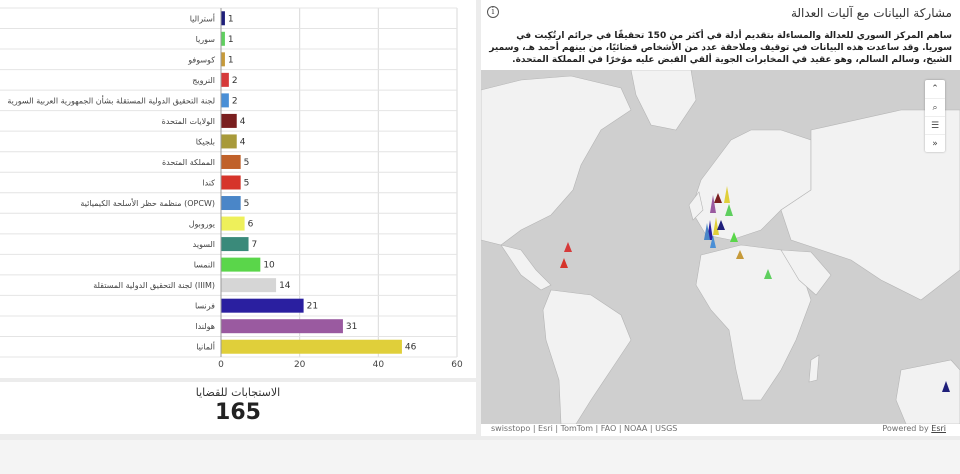 The image size is (960, 474). Describe the element at coordinates (221, 365) in the screenshot. I see `x-tick-label: 0` at that location.